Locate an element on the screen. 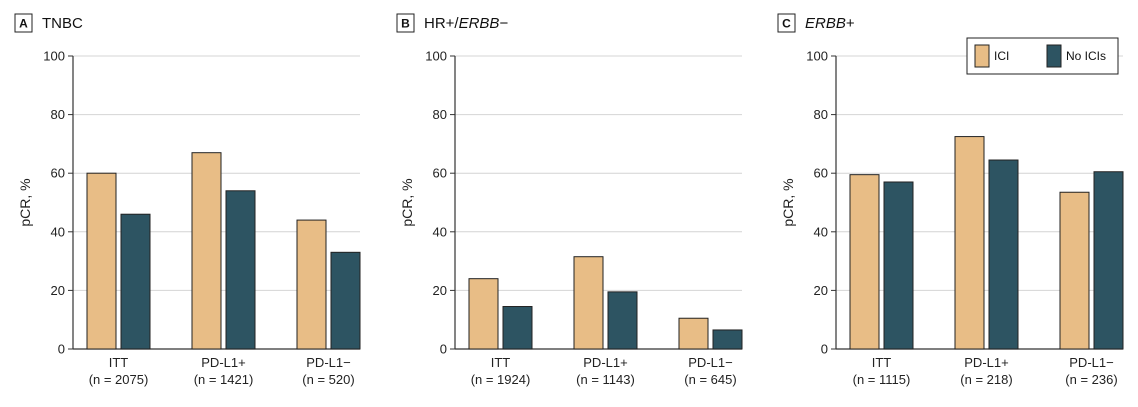 Image resolution: width=1138 pixels, height=407 pixels. legend-label-ici: ICI is located at coordinates (1001, 56).